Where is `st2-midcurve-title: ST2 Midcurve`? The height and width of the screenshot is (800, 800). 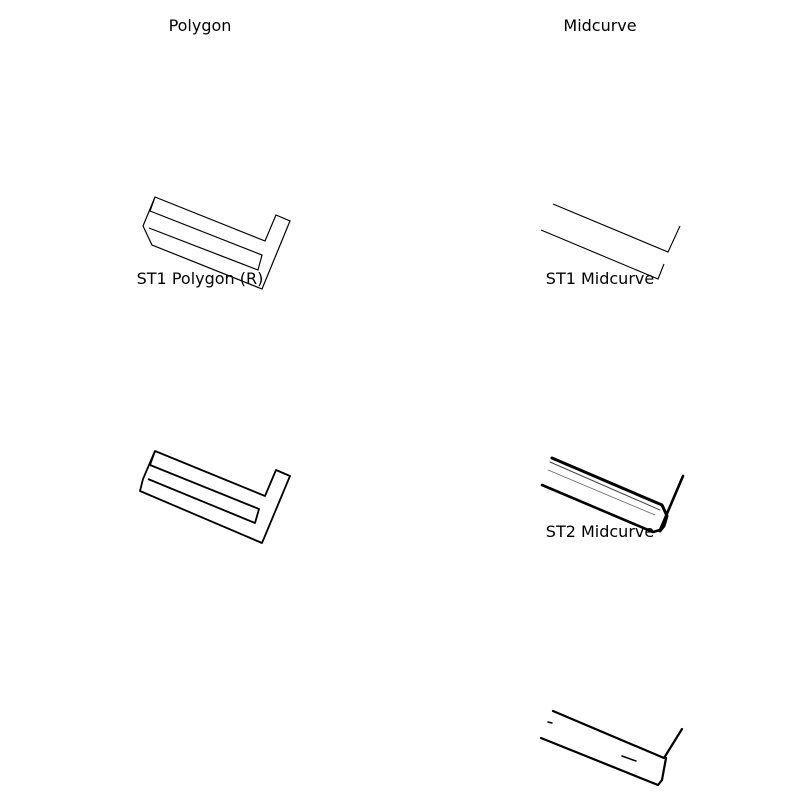
st2-midcurve-title: ST2 Midcurve is located at coordinates (600, 531).